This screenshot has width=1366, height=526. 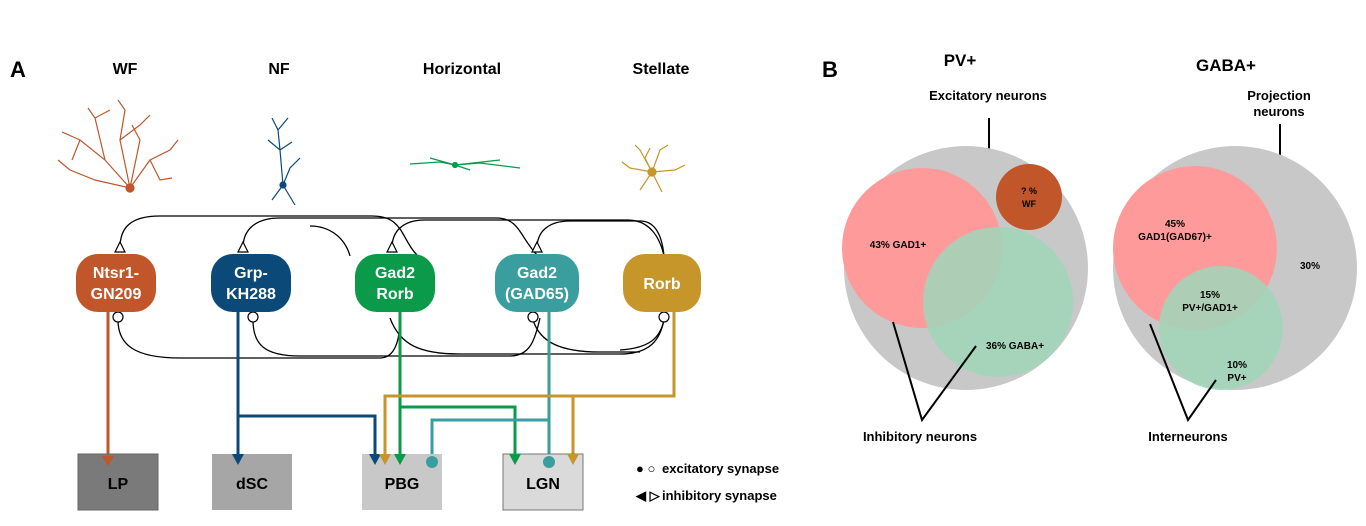 I want to click on panel-b-label: B, so click(x=830, y=69).